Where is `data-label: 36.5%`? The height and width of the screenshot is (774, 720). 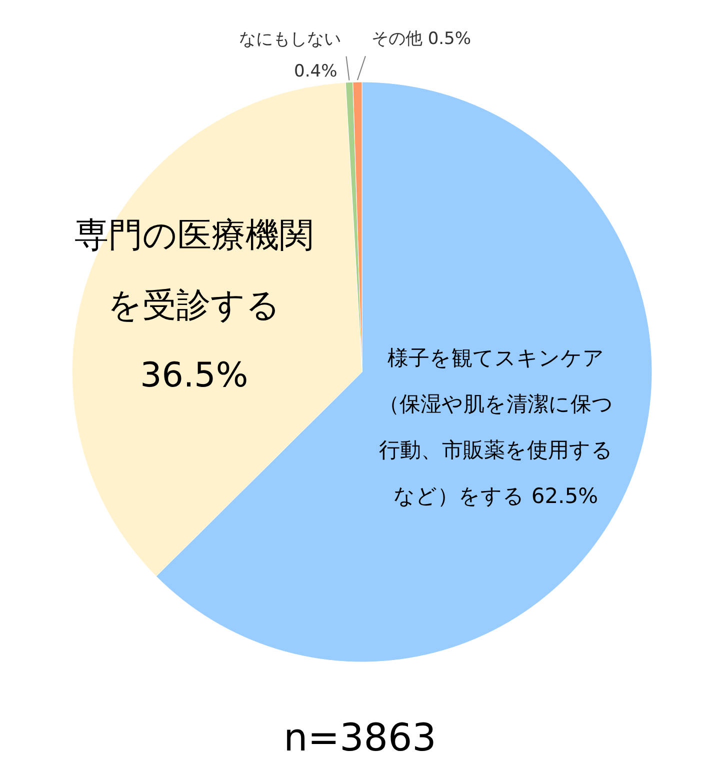 data-label: 36.5% is located at coordinates (194, 376).